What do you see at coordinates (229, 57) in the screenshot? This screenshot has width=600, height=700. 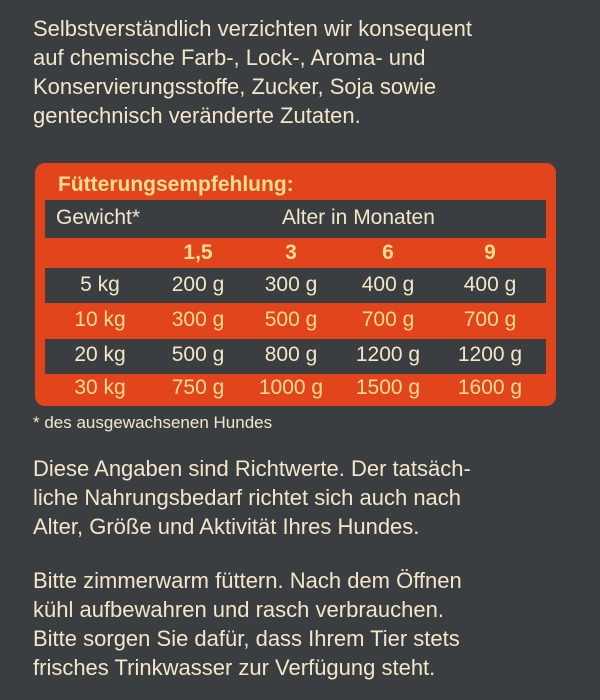 I see `intro-line: auf chemische Farb-, Lock-, Aroma- und` at bounding box center [229, 57].